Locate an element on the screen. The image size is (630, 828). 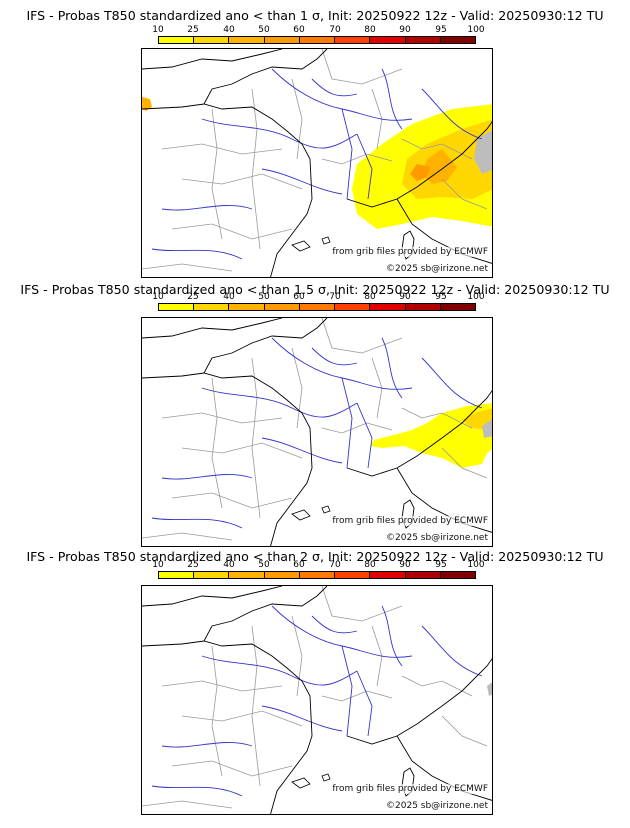
scale-tick: 90 is located at coordinates (405, 30).